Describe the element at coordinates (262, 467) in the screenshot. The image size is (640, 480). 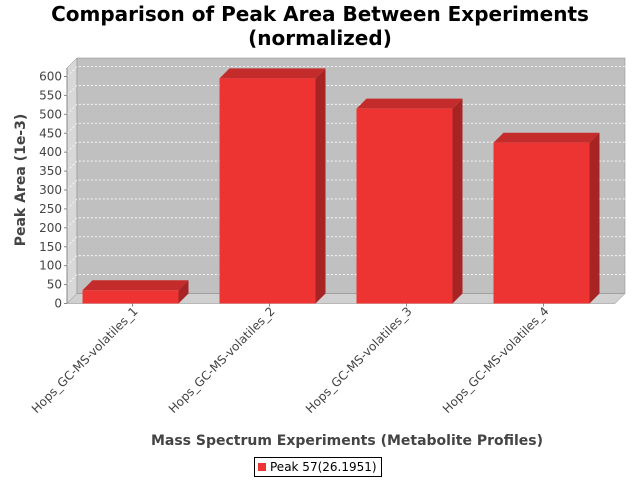
I see `legend-swatch` at that location.